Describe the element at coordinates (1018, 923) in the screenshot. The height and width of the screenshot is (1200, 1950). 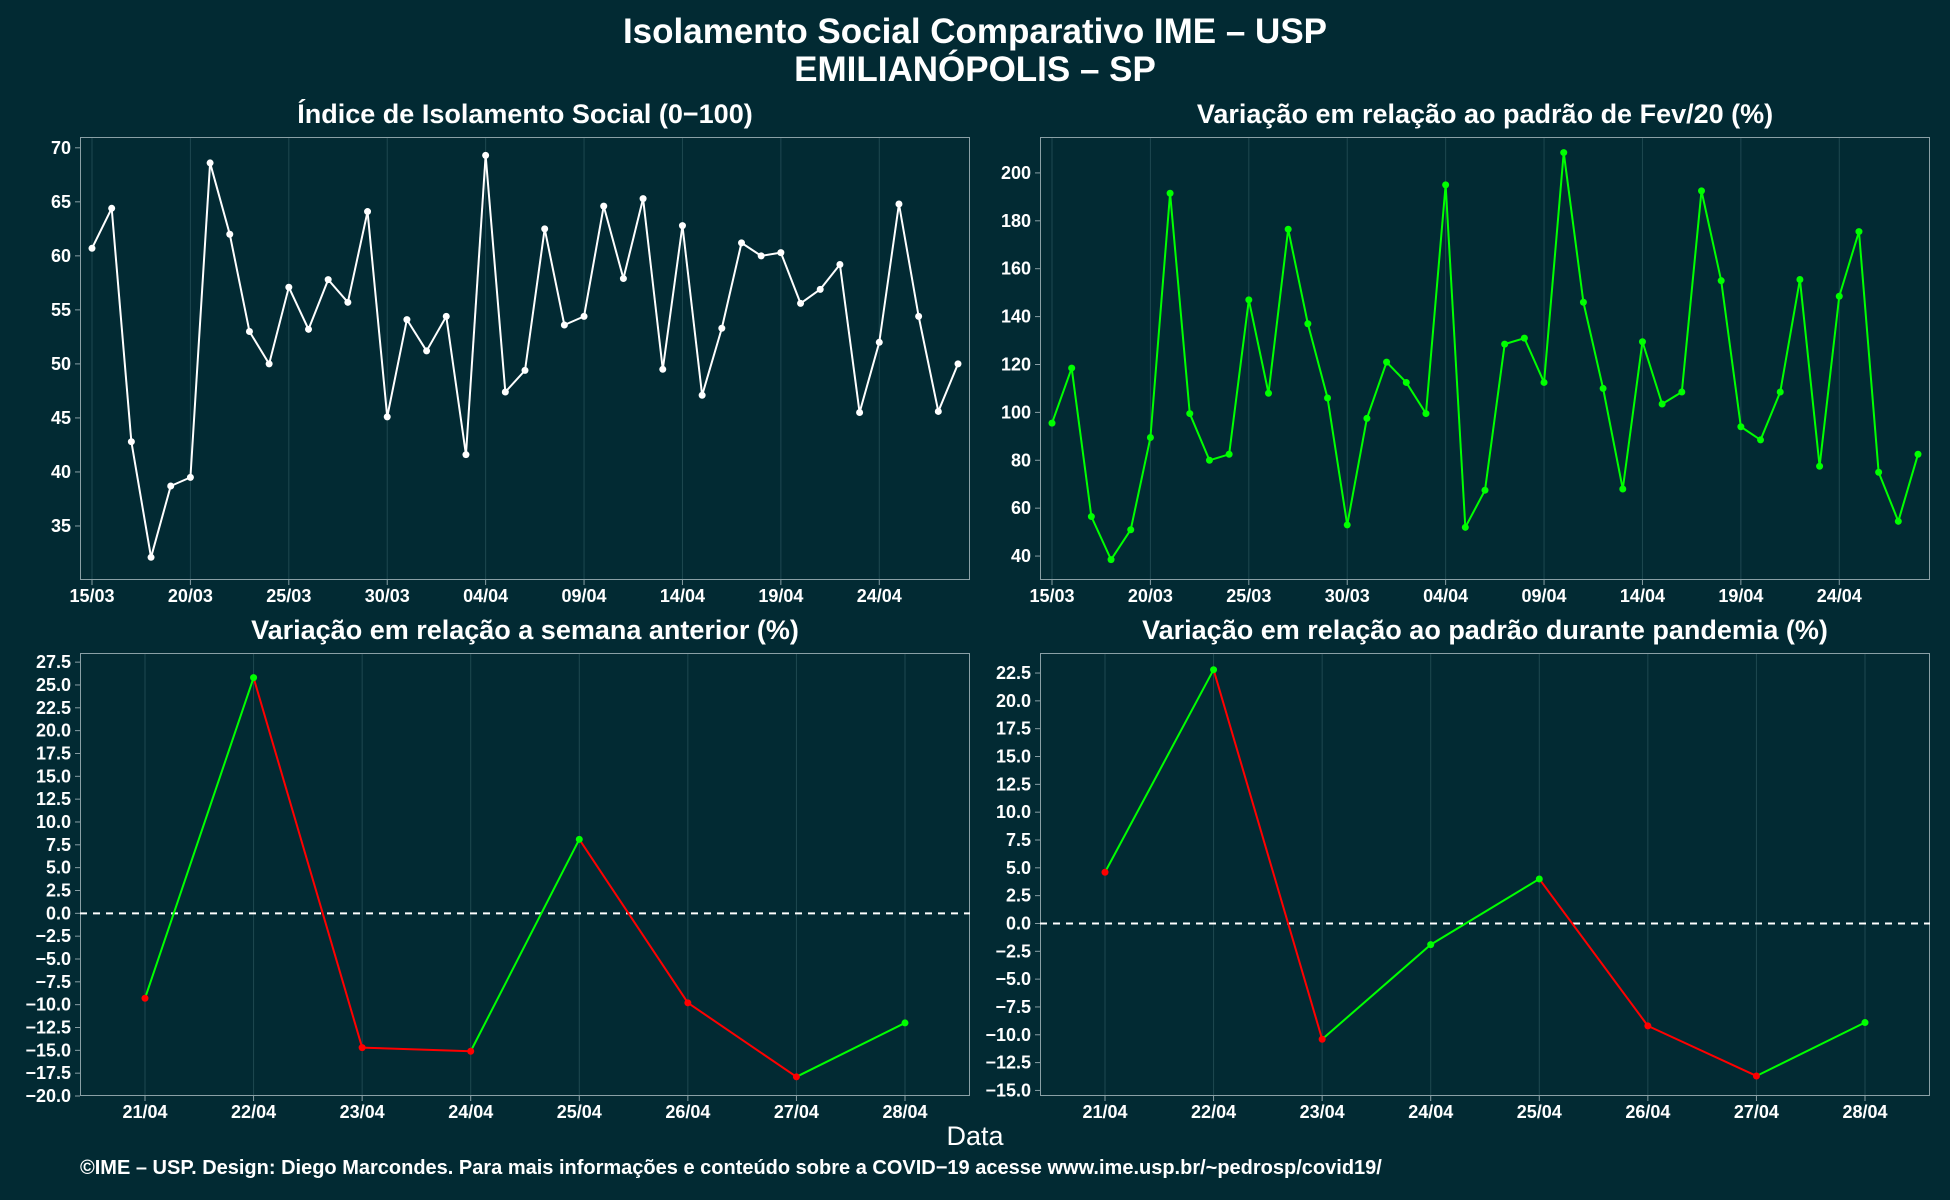
I see `y-tick-label: 0.0` at that location.